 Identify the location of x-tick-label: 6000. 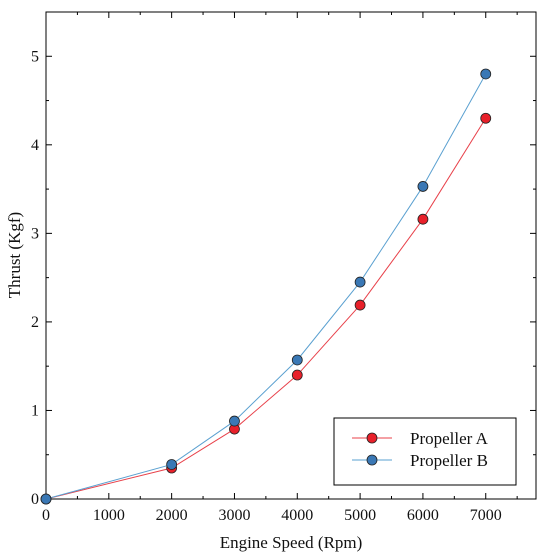
(423, 515).